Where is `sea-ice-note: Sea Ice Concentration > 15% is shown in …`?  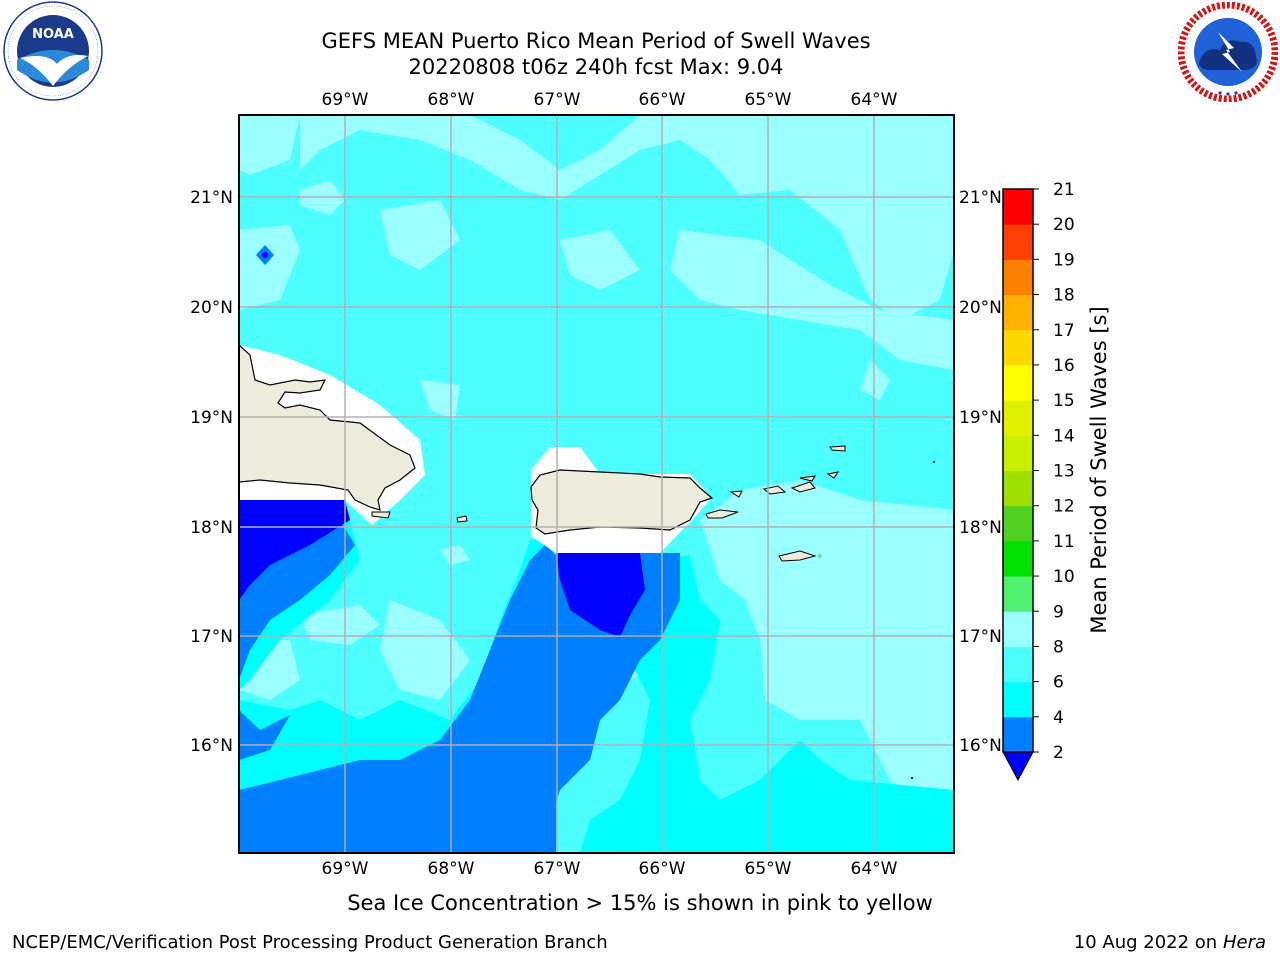
sea-ice-note: Sea Ice Concentration > 15% is shown in … is located at coordinates (640, 903).